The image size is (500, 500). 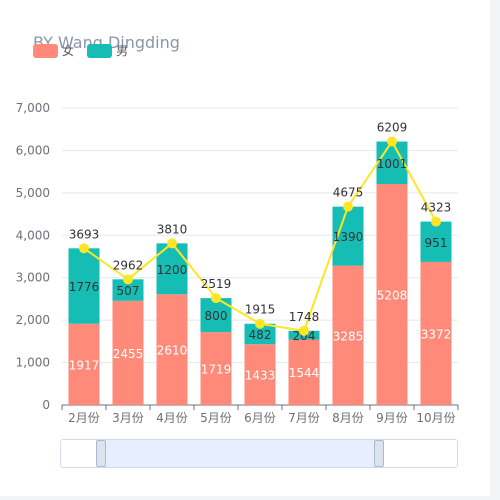 I want to click on legend-label-female: 女, so click(x=68, y=51).